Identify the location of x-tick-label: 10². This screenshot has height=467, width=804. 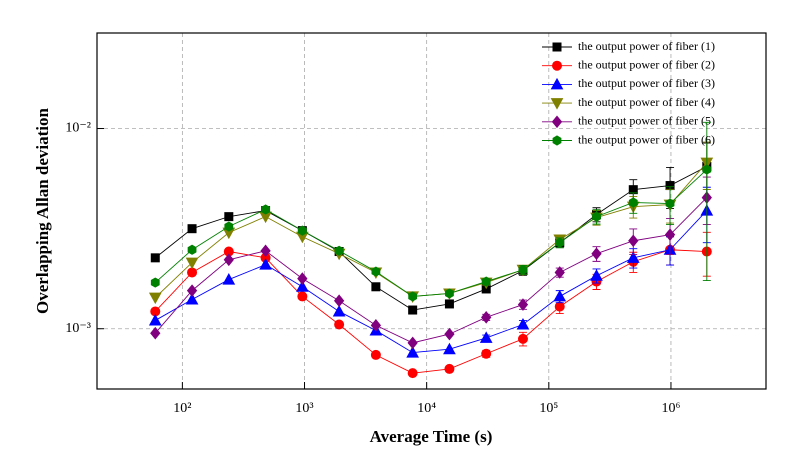
(182, 408).